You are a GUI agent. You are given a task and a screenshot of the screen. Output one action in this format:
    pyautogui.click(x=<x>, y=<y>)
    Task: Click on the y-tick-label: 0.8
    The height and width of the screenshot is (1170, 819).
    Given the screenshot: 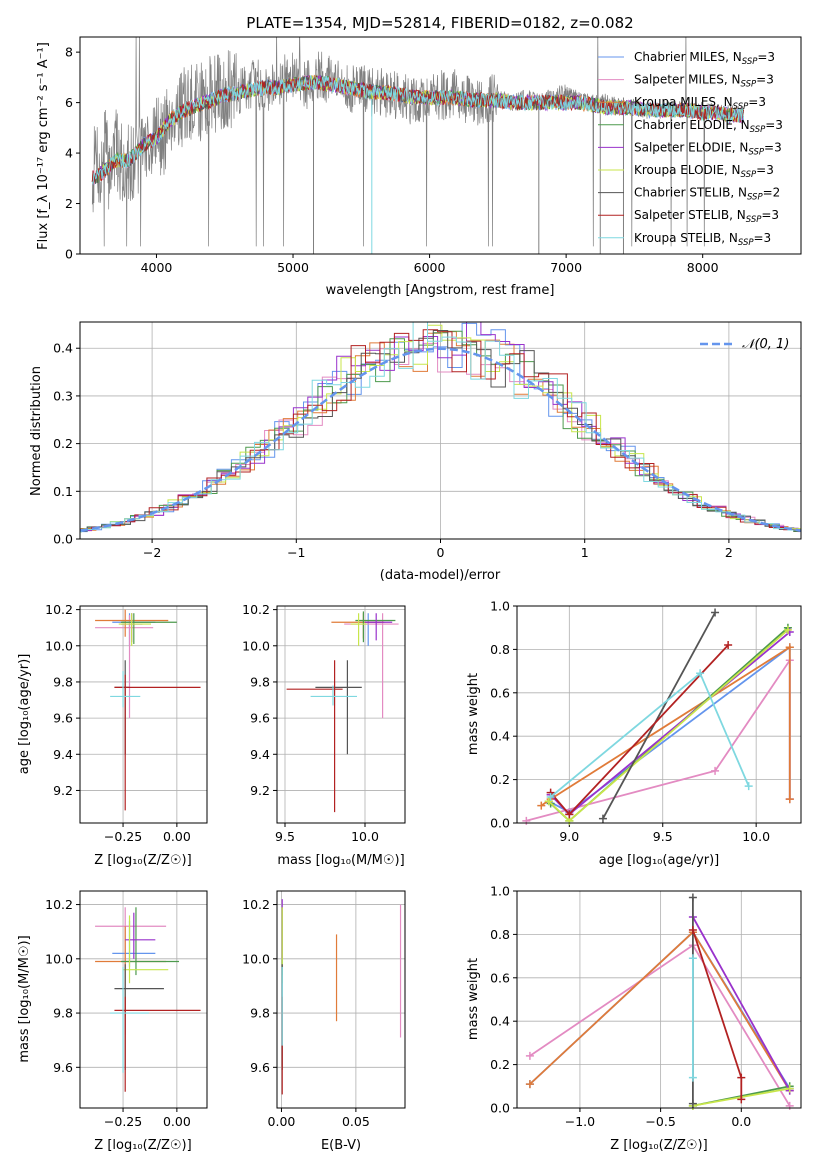 What is the action you would take?
    pyautogui.click(x=500, y=934)
    